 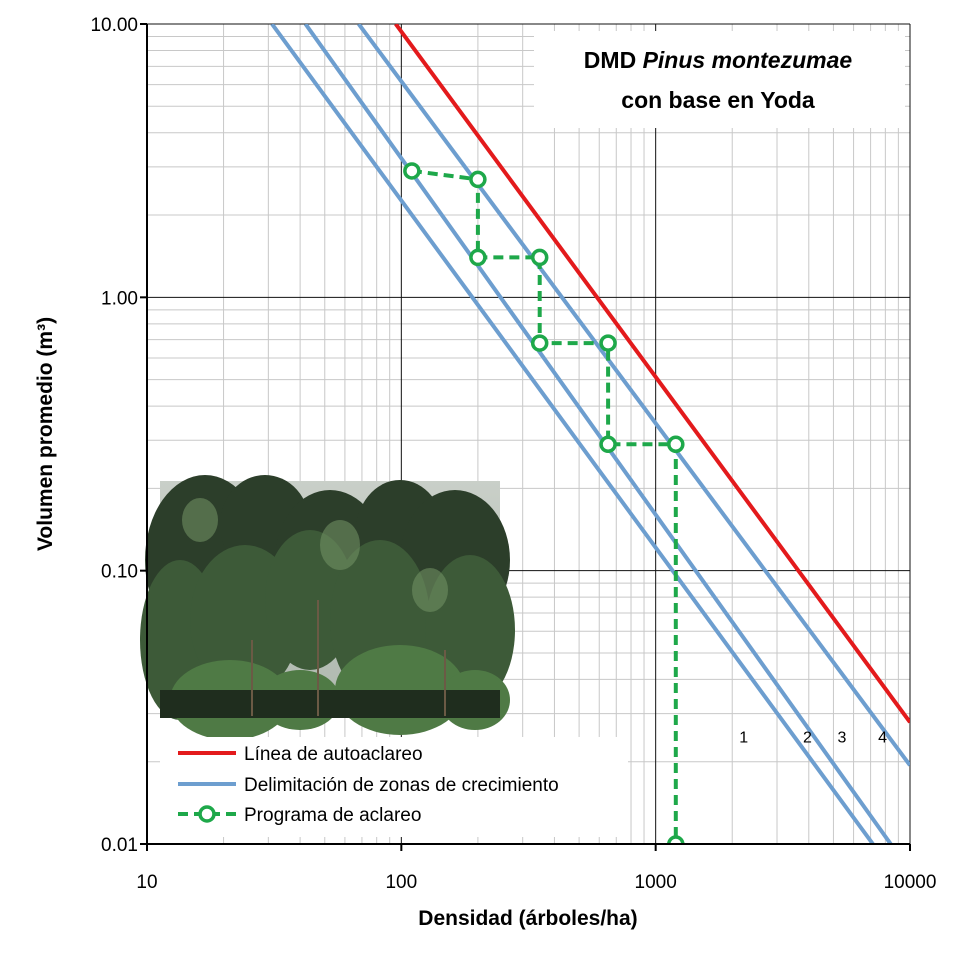 I want to click on pine-forest-photo, so click(x=327, y=607).